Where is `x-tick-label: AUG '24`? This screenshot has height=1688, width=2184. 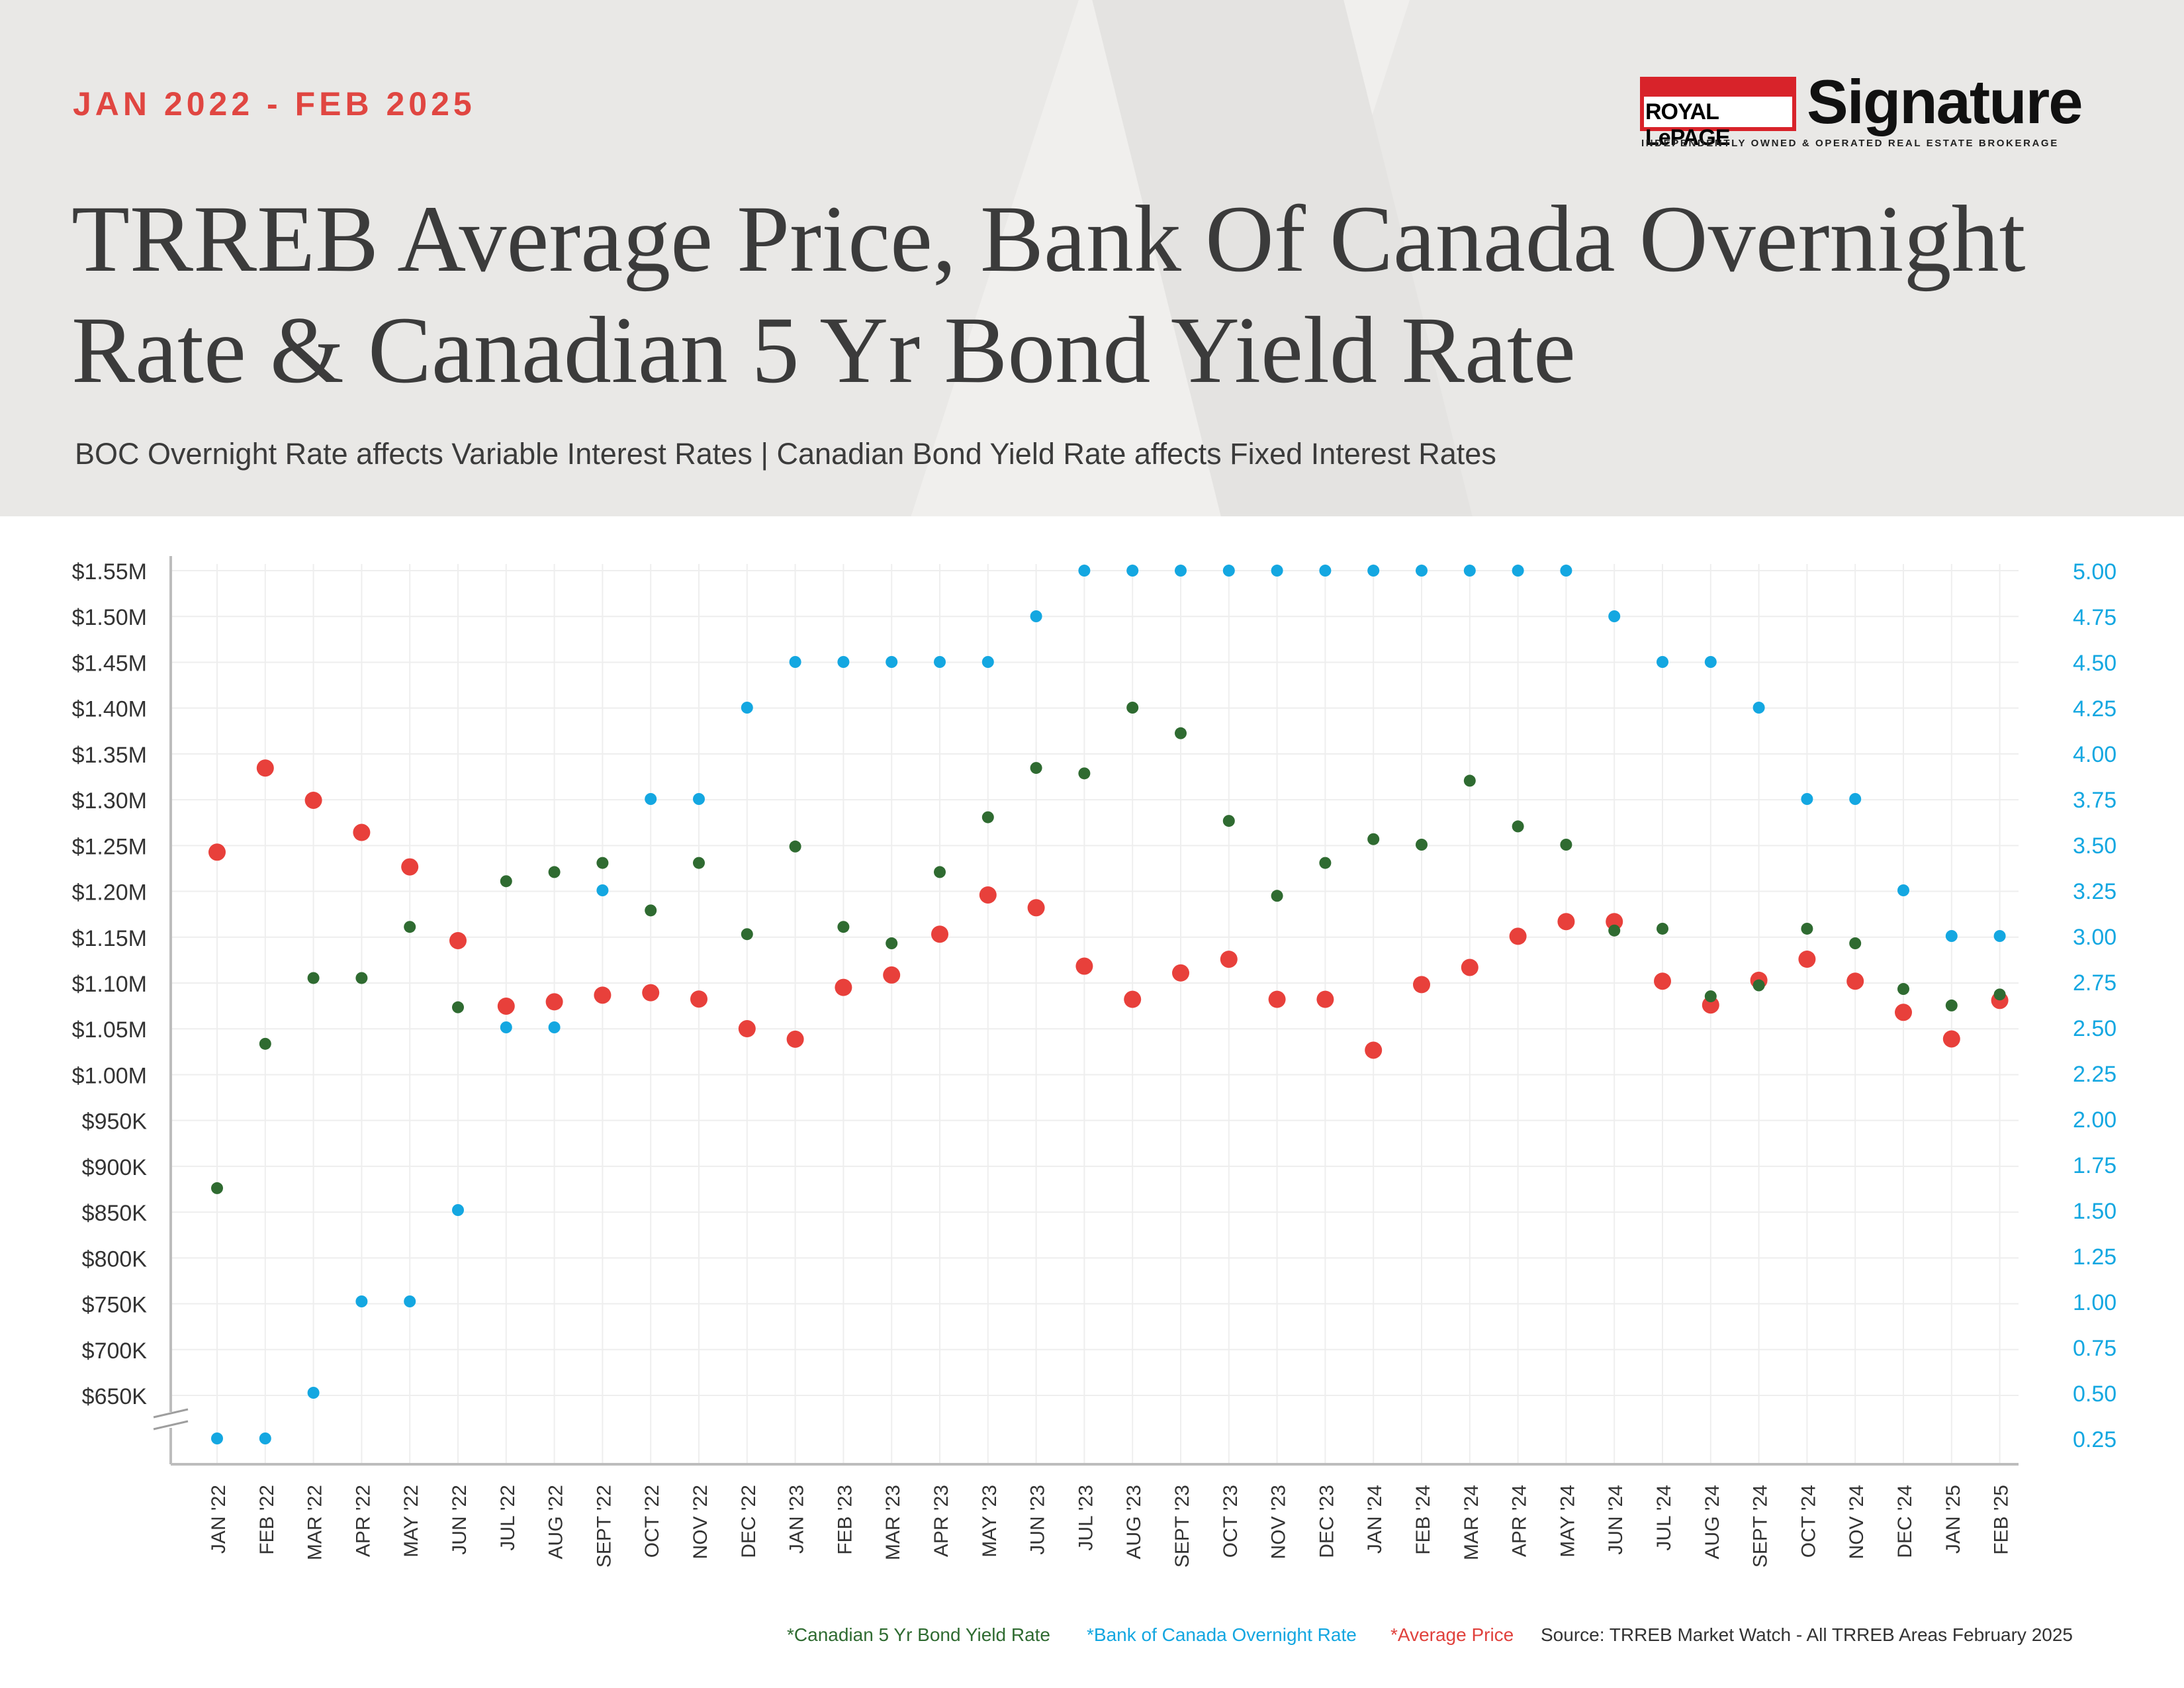
x-tick-label: AUG '24 is located at coordinates (1712, 1522).